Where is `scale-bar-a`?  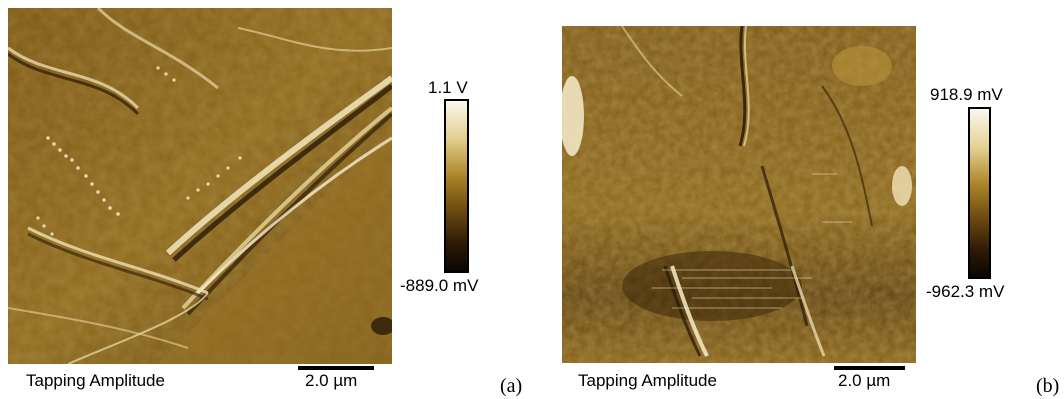 scale-bar-a is located at coordinates (336, 368).